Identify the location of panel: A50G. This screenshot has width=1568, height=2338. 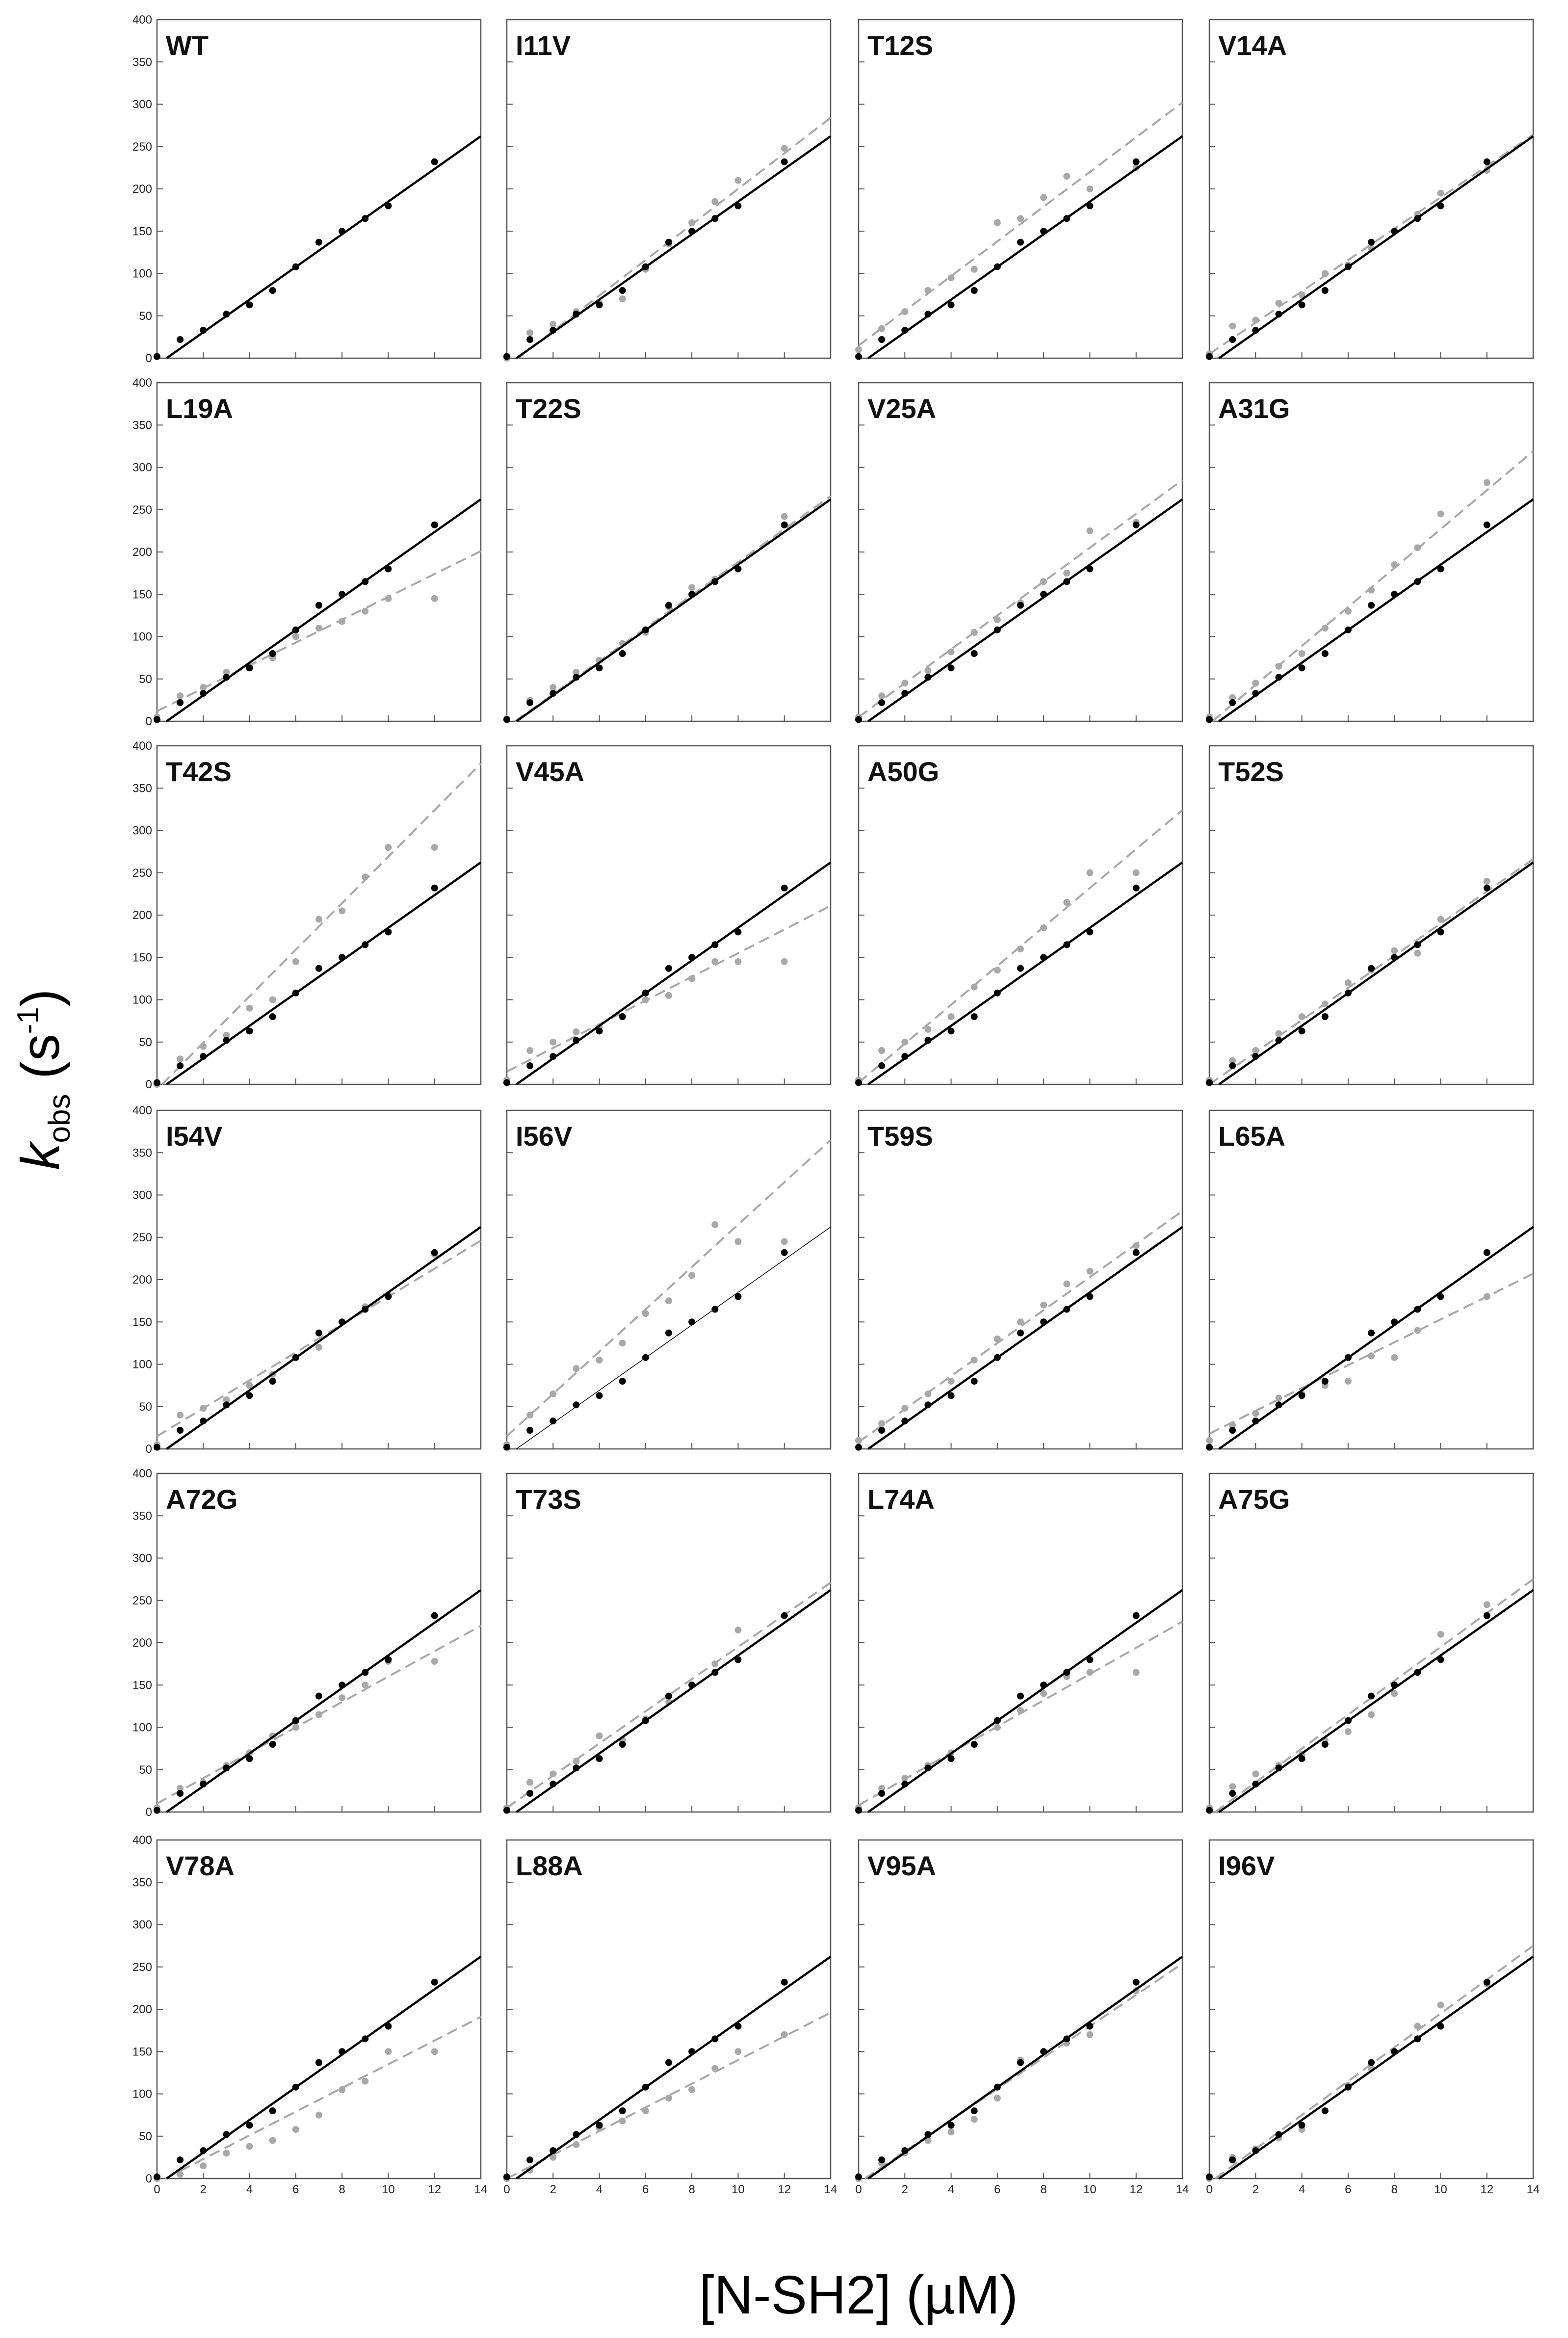
(1019, 916).